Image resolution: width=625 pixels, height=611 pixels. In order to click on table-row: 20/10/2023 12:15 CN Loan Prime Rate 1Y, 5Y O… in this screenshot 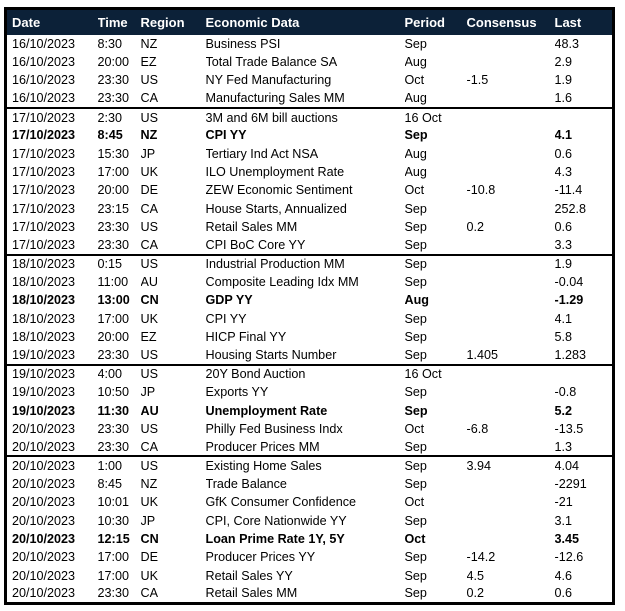, I will do `click(310, 539)`.